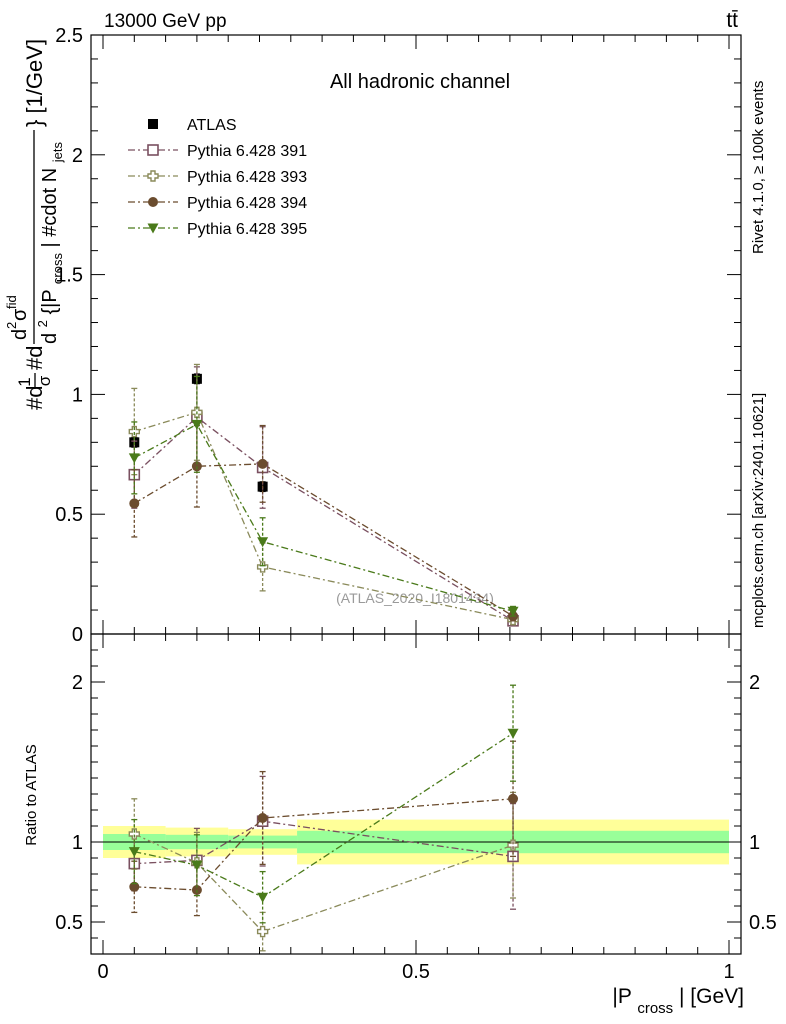 This screenshot has height=1024, width=786. Describe the element at coordinates (34, 358) in the screenshot. I see `ylabel-mid: #d` at that location.